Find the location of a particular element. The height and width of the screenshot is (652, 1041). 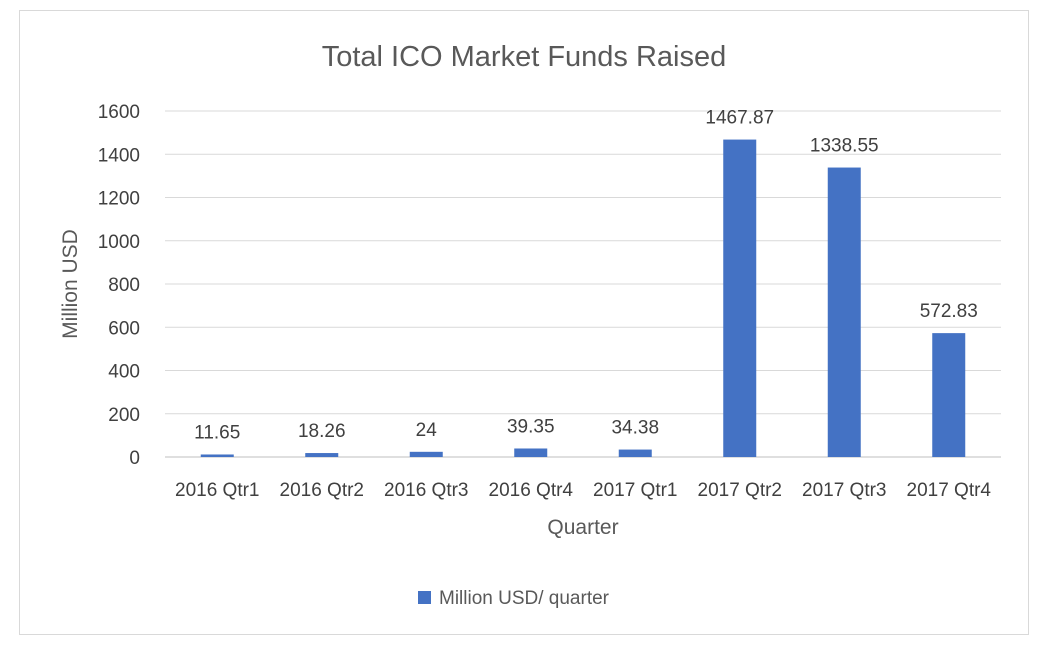

data-label: 18.26 is located at coordinates (322, 431).